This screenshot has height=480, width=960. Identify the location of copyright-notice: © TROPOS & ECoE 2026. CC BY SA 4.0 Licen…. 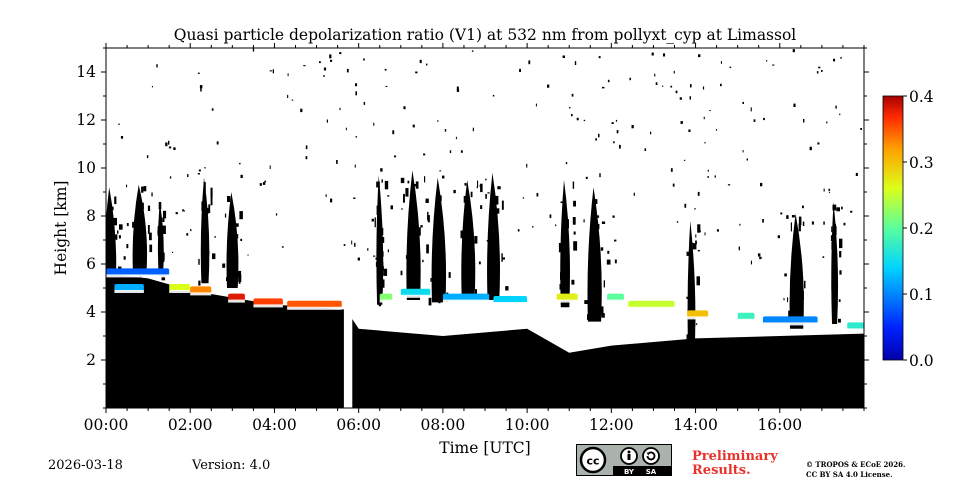
(855, 470).